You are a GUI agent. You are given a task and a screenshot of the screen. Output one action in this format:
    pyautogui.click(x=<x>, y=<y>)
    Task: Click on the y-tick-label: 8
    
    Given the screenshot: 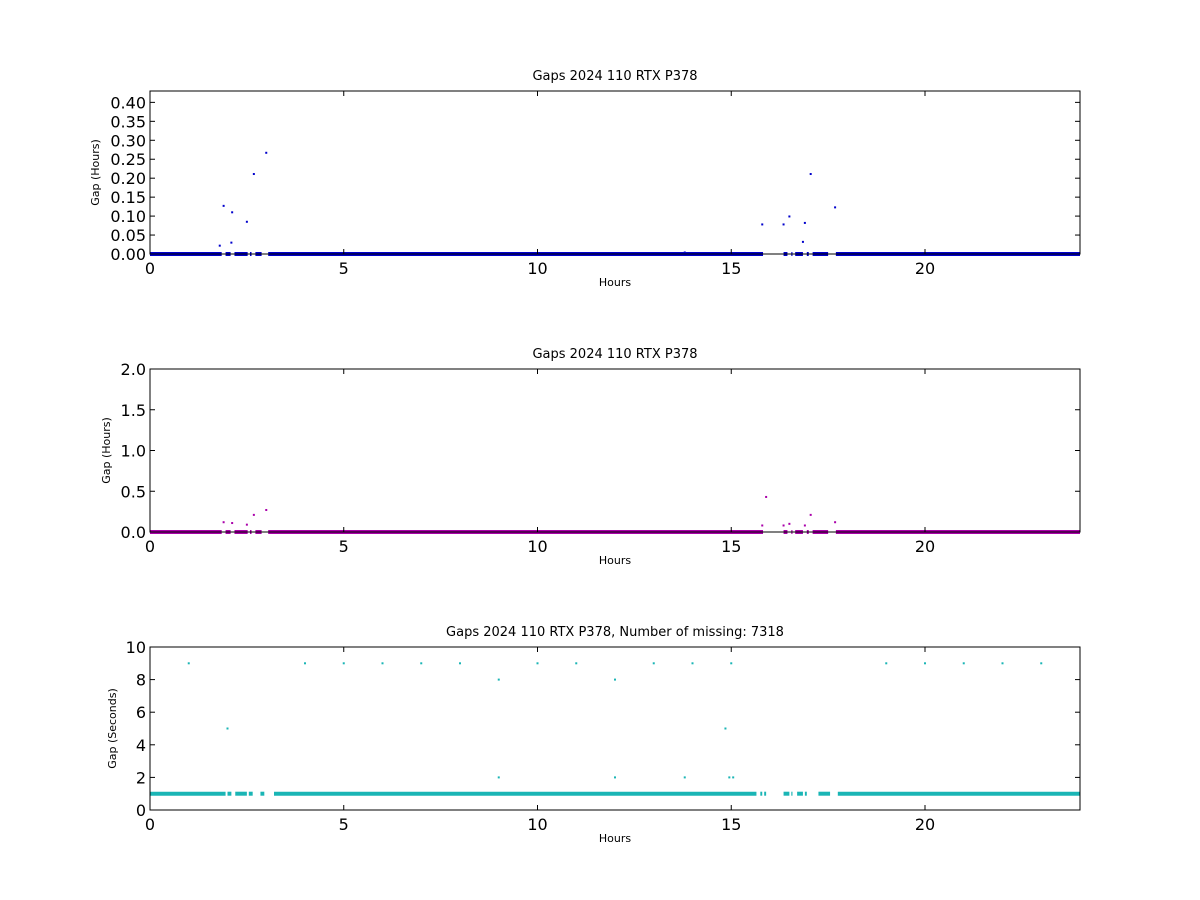 What is the action you would take?
    pyautogui.click(x=141, y=680)
    